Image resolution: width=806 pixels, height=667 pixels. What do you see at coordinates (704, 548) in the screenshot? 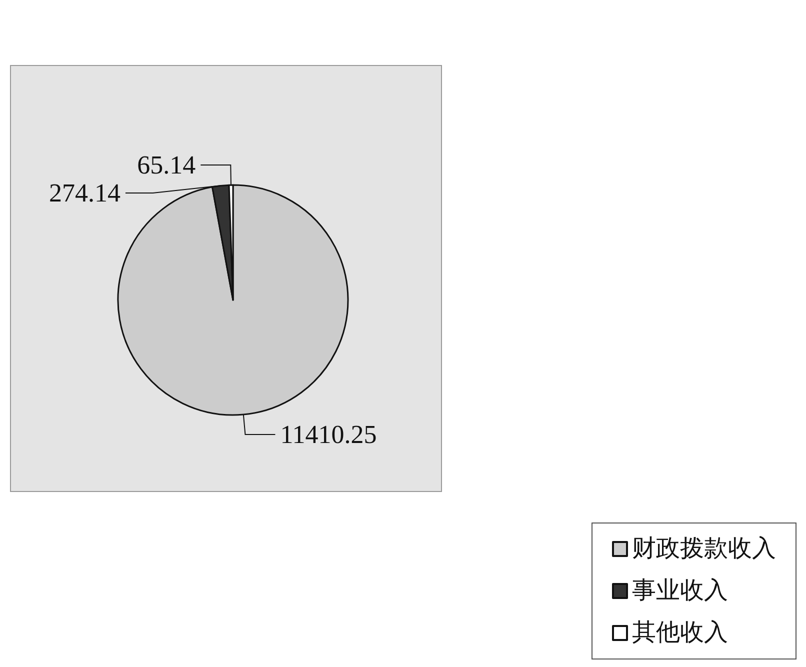
I see `legend-label: 财政拨款收入` at bounding box center [704, 548].